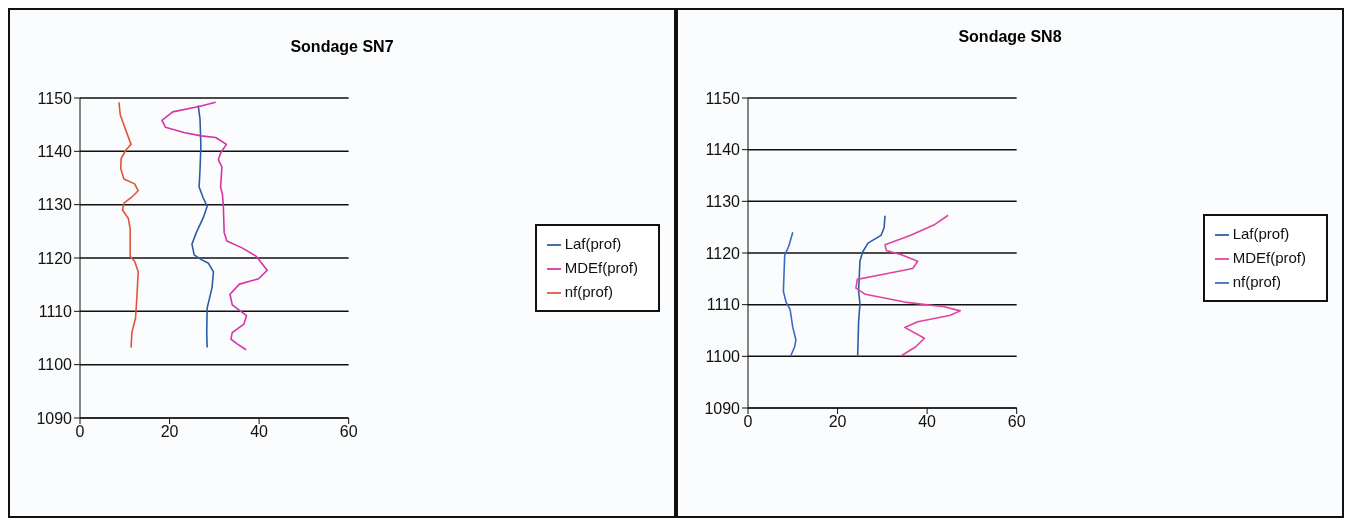 This screenshot has height=529, width=1357. I want to click on chart-title: Sondage SN7, so click(342, 47).